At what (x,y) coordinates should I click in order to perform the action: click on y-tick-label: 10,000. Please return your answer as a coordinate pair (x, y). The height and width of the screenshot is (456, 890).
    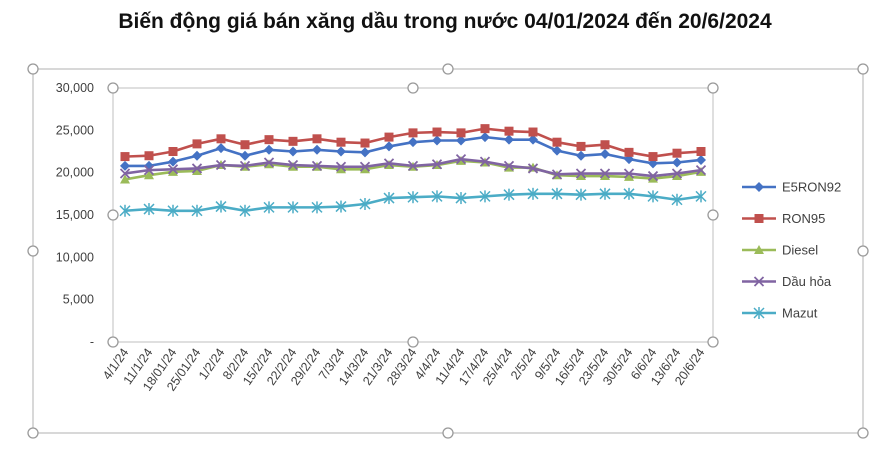
    Looking at the image, I should click on (75, 257).